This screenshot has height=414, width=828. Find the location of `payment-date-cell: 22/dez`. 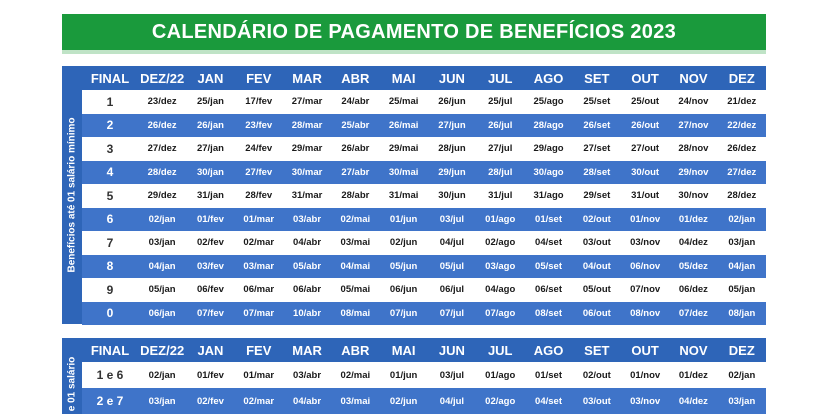

payment-date-cell: 22/dez is located at coordinates (741, 125).